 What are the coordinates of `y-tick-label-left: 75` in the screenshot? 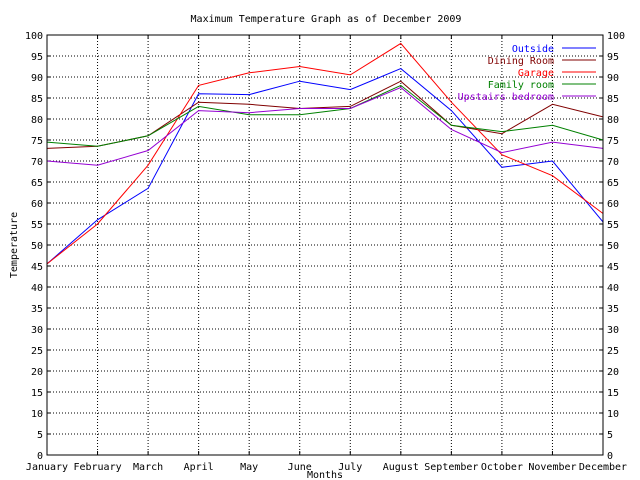 It's located at (37, 141).